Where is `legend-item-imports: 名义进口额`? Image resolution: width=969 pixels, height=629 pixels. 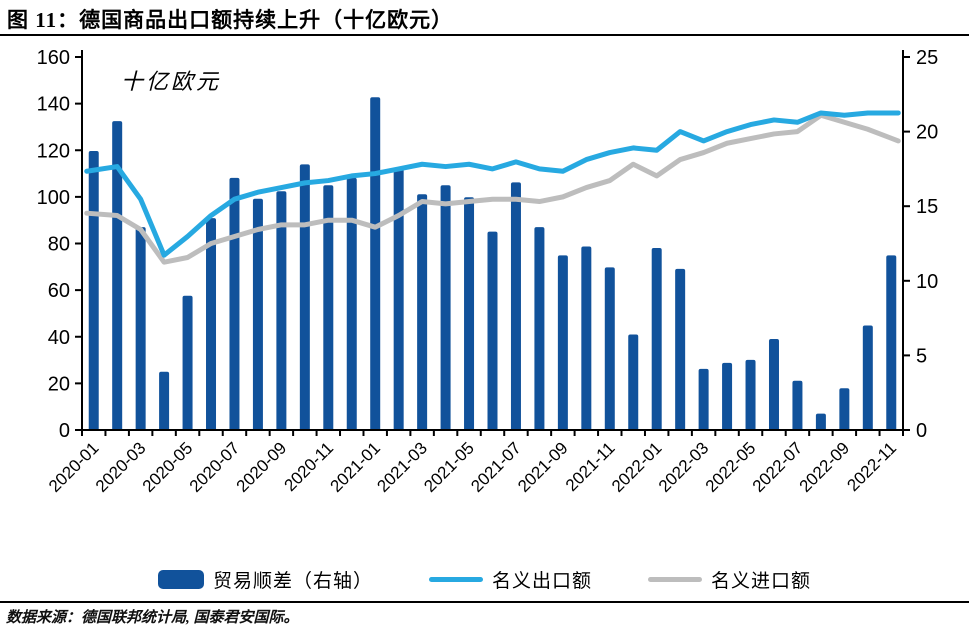
legend-item-imports: 名义进口额 is located at coordinates (729, 579).